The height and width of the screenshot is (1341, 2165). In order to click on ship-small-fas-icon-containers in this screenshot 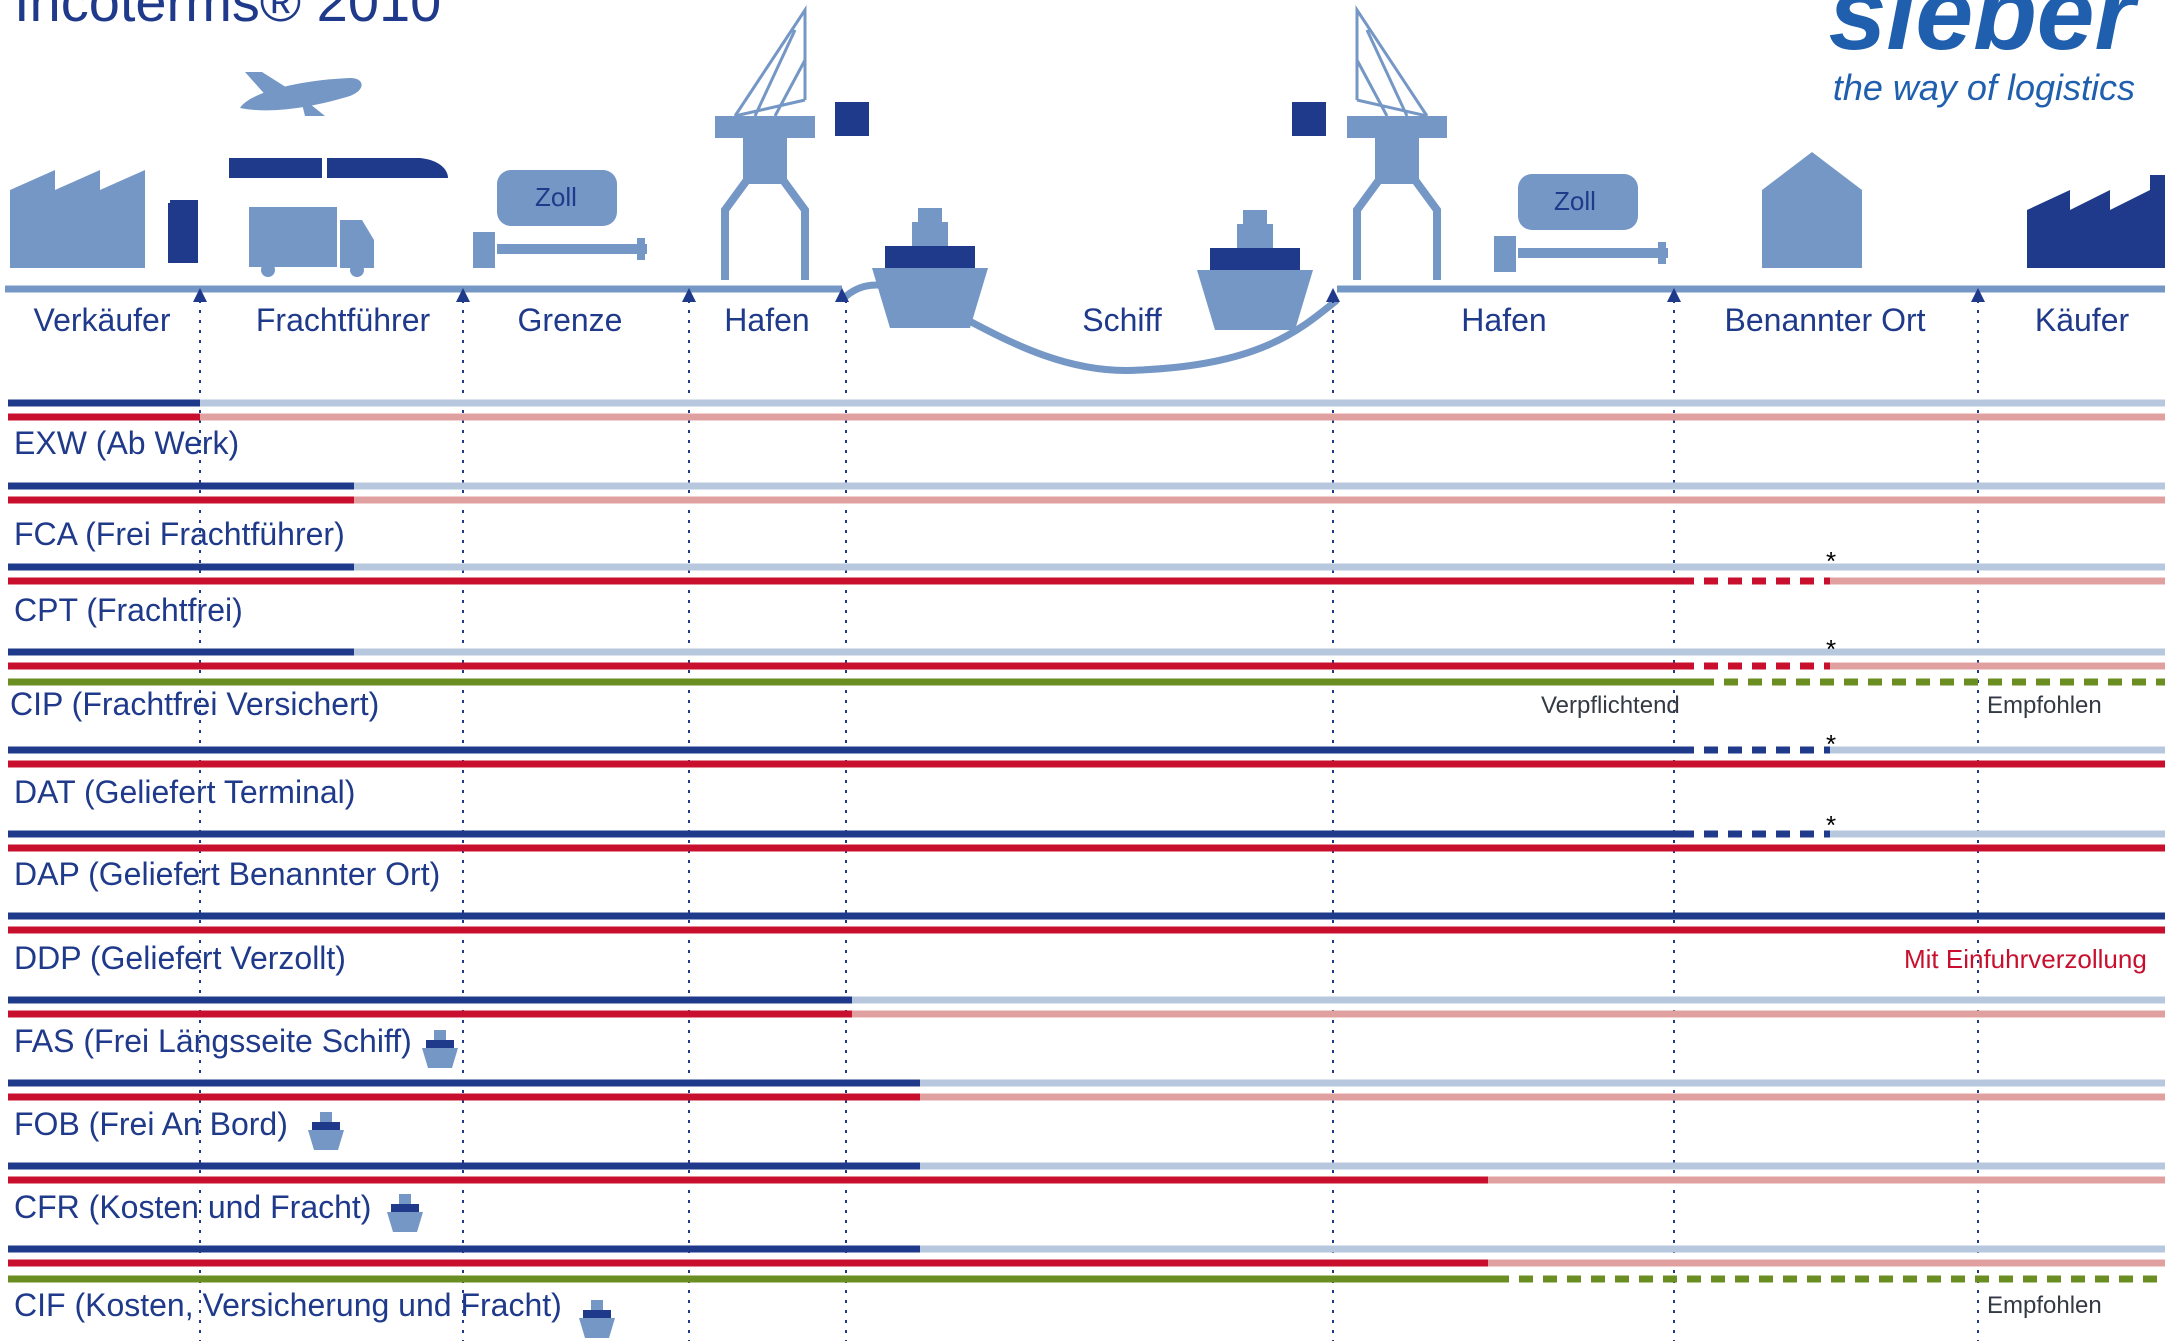, I will do `click(440, 1044)`.